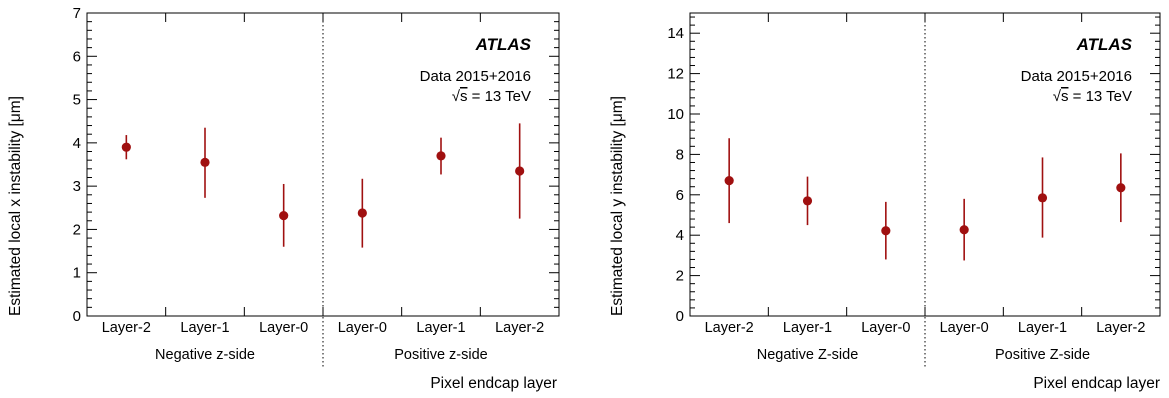 Image resolution: width=1169 pixels, height=398 pixels. What do you see at coordinates (77, 186) in the screenshot?
I see `y-tick-label: 3` at bounding box center [77, 186].